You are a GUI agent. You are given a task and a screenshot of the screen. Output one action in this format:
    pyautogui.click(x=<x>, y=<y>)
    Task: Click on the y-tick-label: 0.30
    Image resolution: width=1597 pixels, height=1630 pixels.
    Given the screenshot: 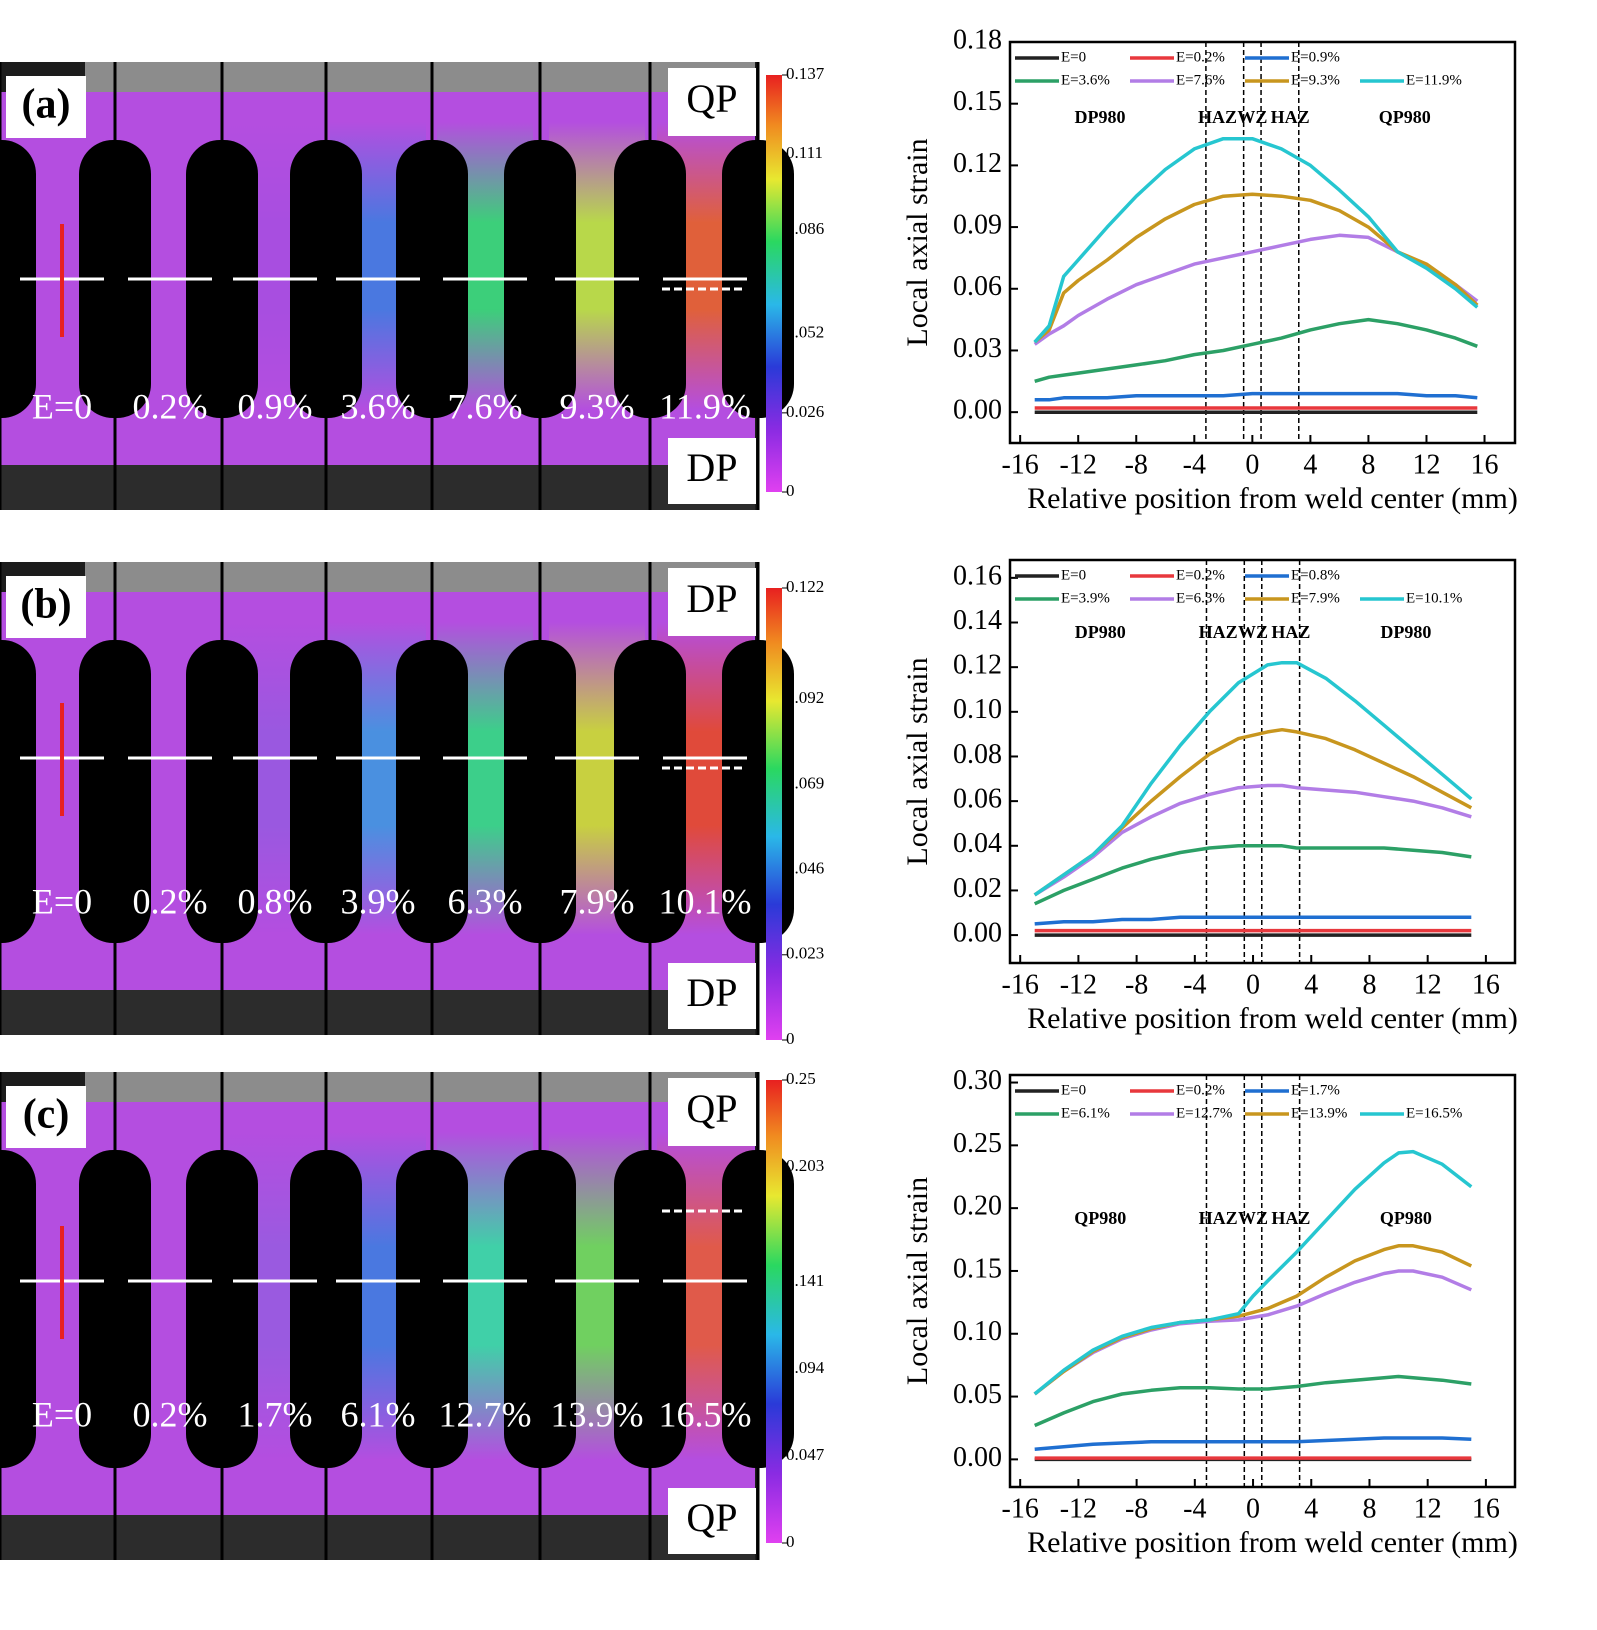 What is the action you would take?
    pyautogui.click(x=977, y=1080)
    